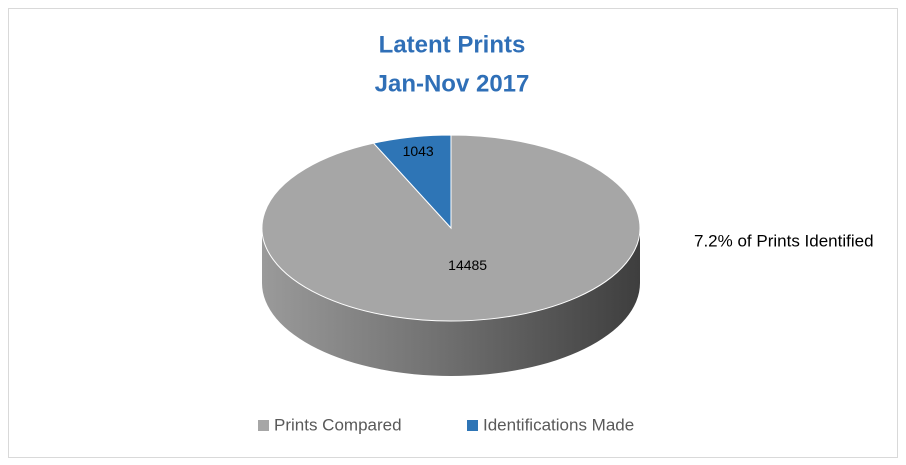 This screenshot has height=465, width=906. What do you see at coordinates (558, 424) in the screenshot?
I see `legend-label: Identifications Made` at bounding box center [558, 424].